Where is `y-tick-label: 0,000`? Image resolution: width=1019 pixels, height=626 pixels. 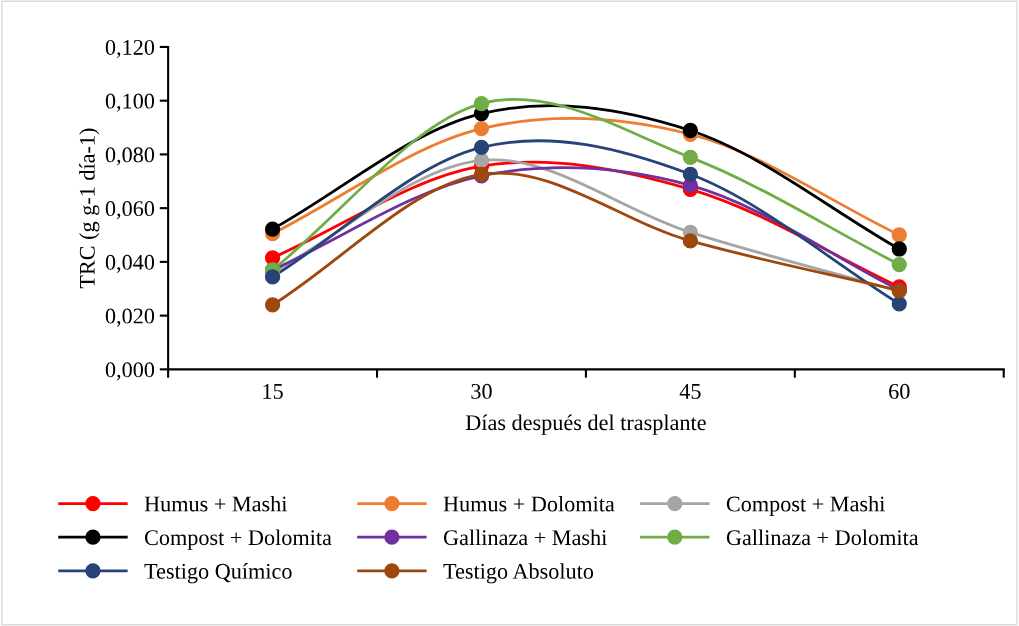 y-tick-label: 0,000 is located at coordinates (130, 371).